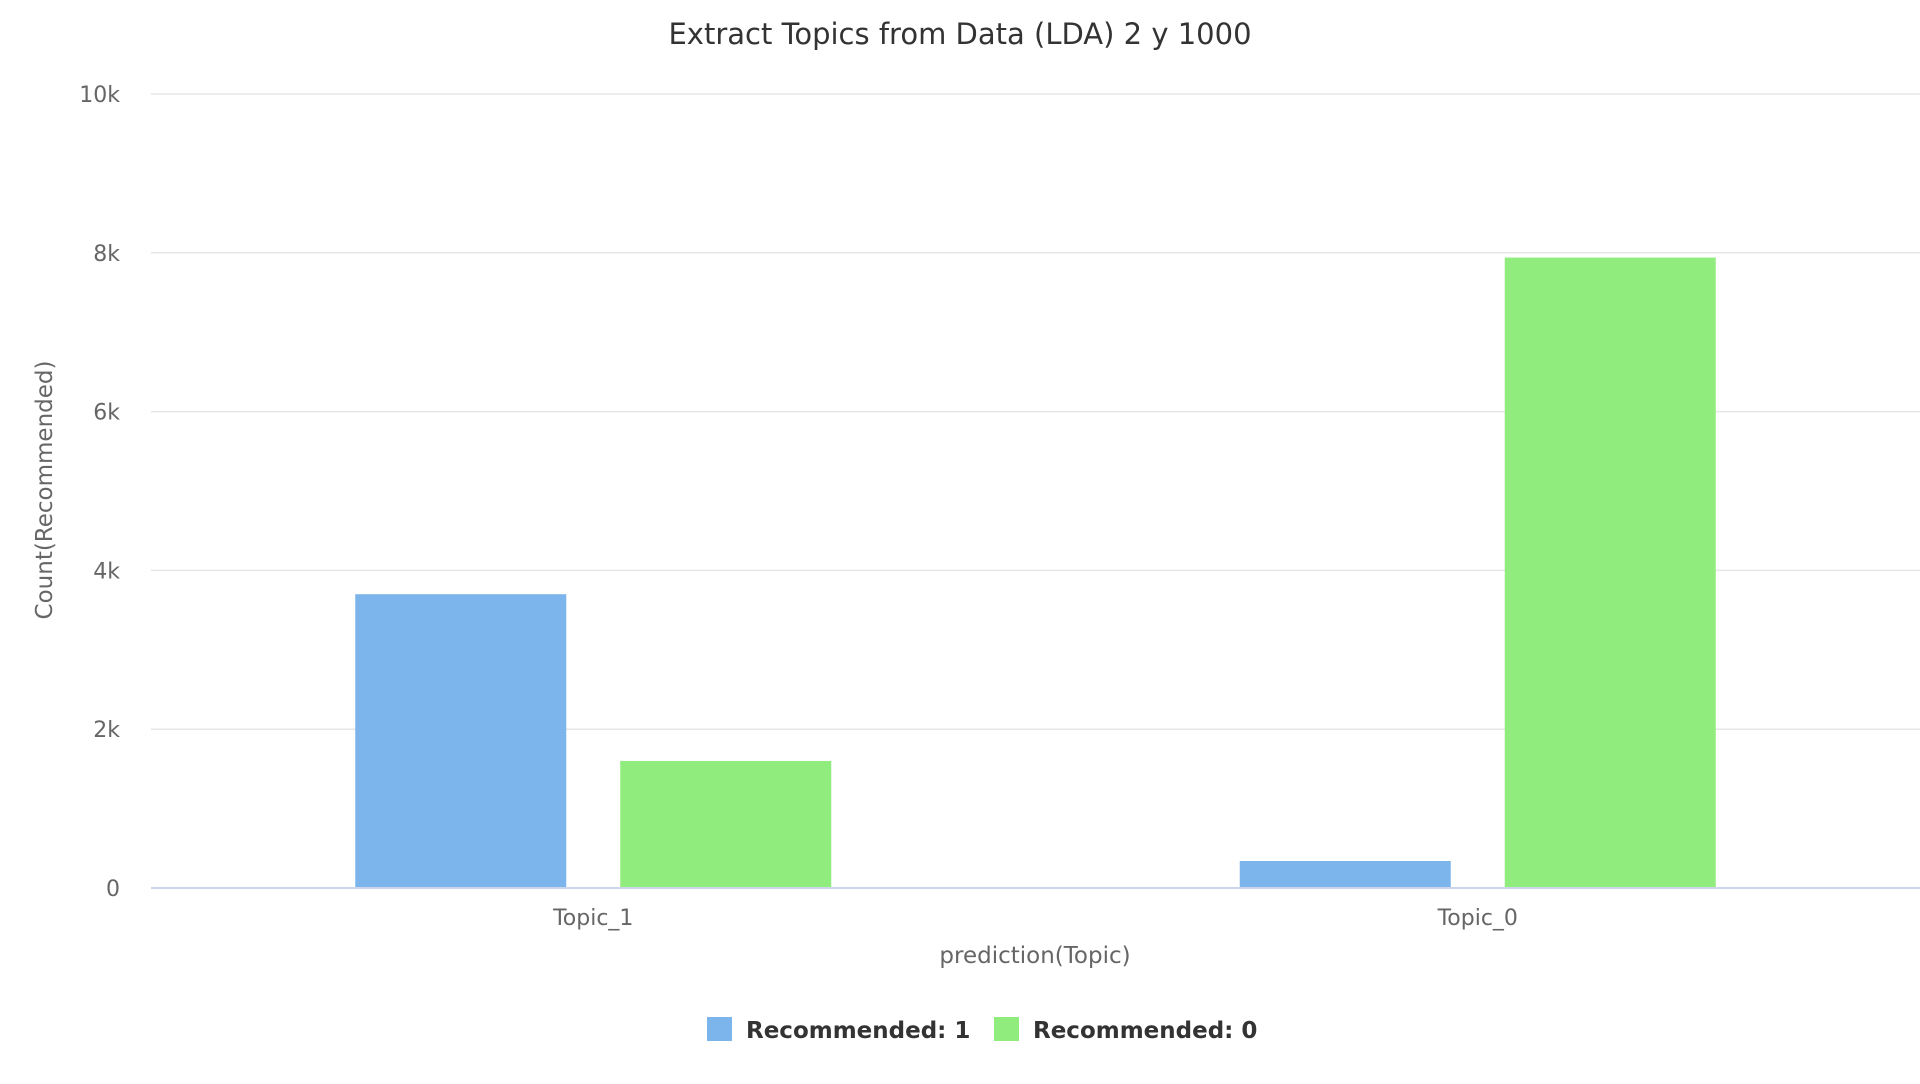 The width and height of the screenshot is (1920, 1084). I want to click on legend-label: Recommended: 1, so click(858, 1031).